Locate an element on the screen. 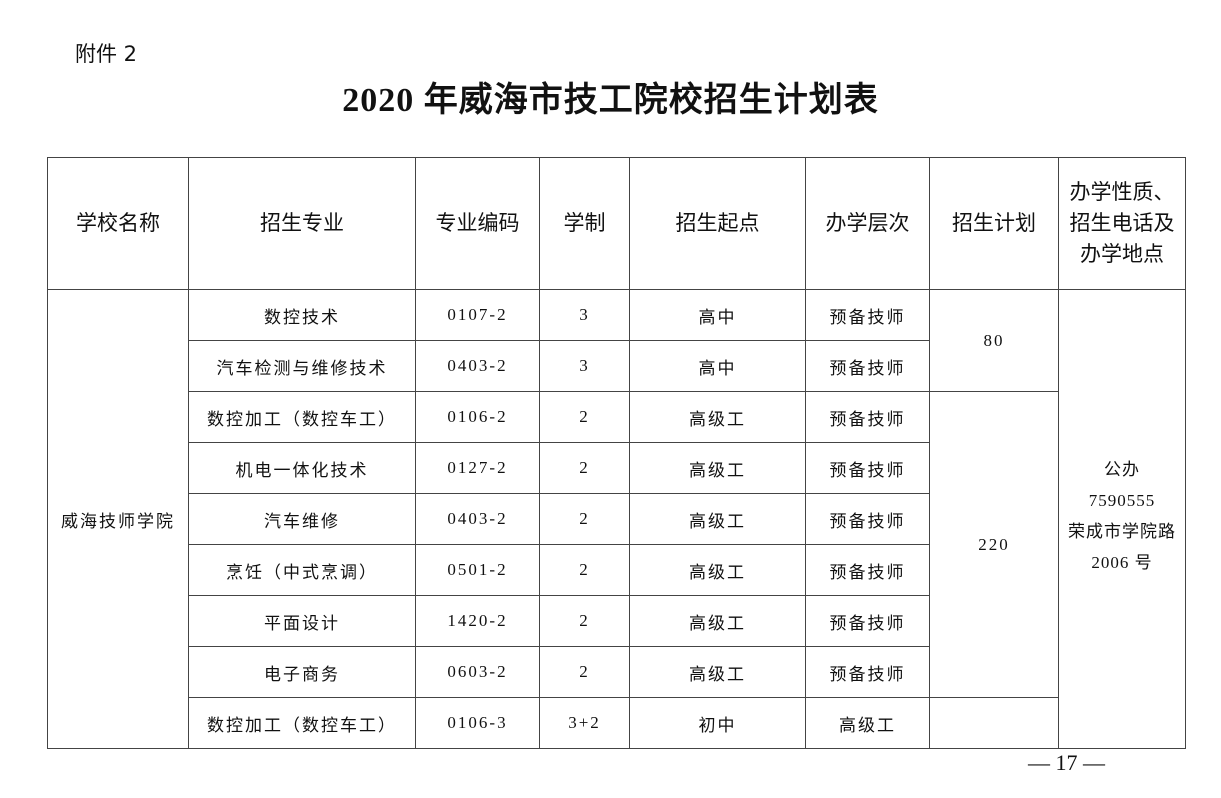 This screenshot has height=798, width=1221. cell-plan is located at coordinates (994, 723).